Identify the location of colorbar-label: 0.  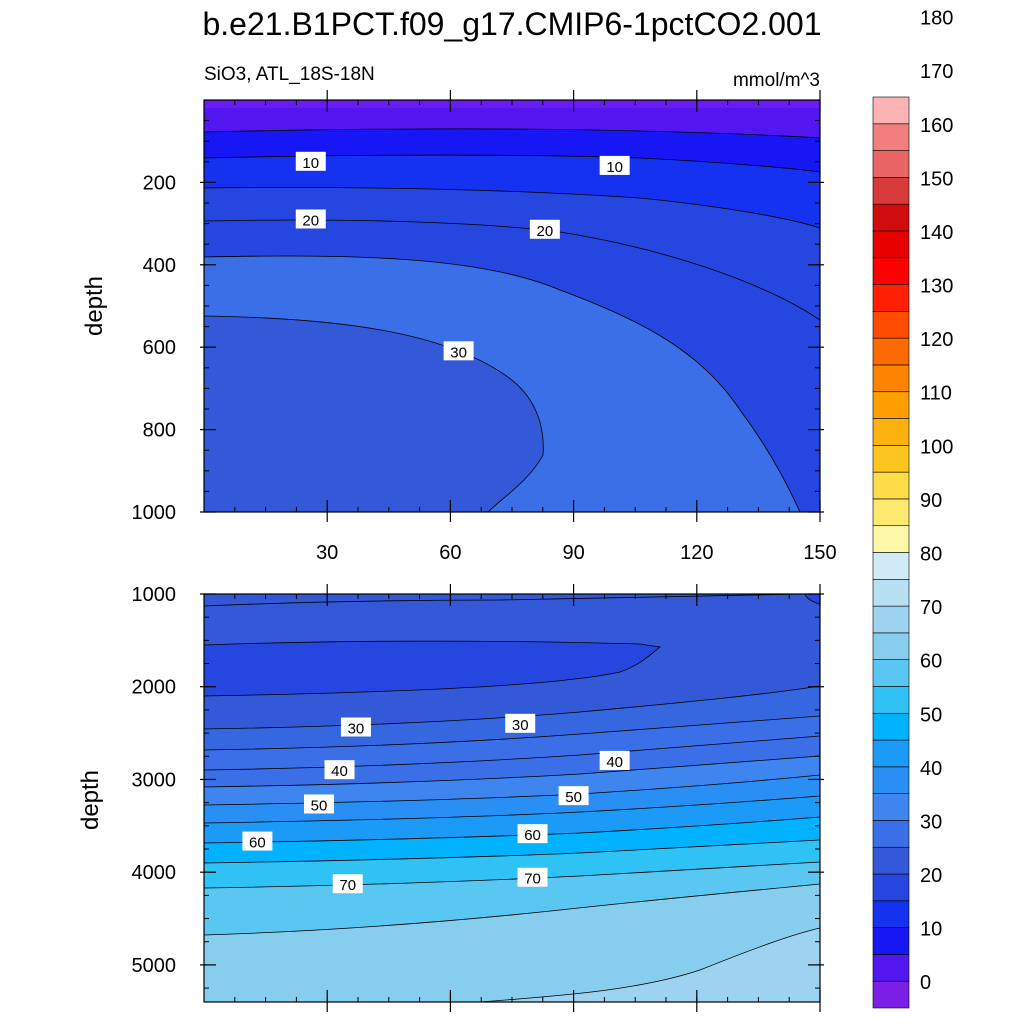
(925, 983).